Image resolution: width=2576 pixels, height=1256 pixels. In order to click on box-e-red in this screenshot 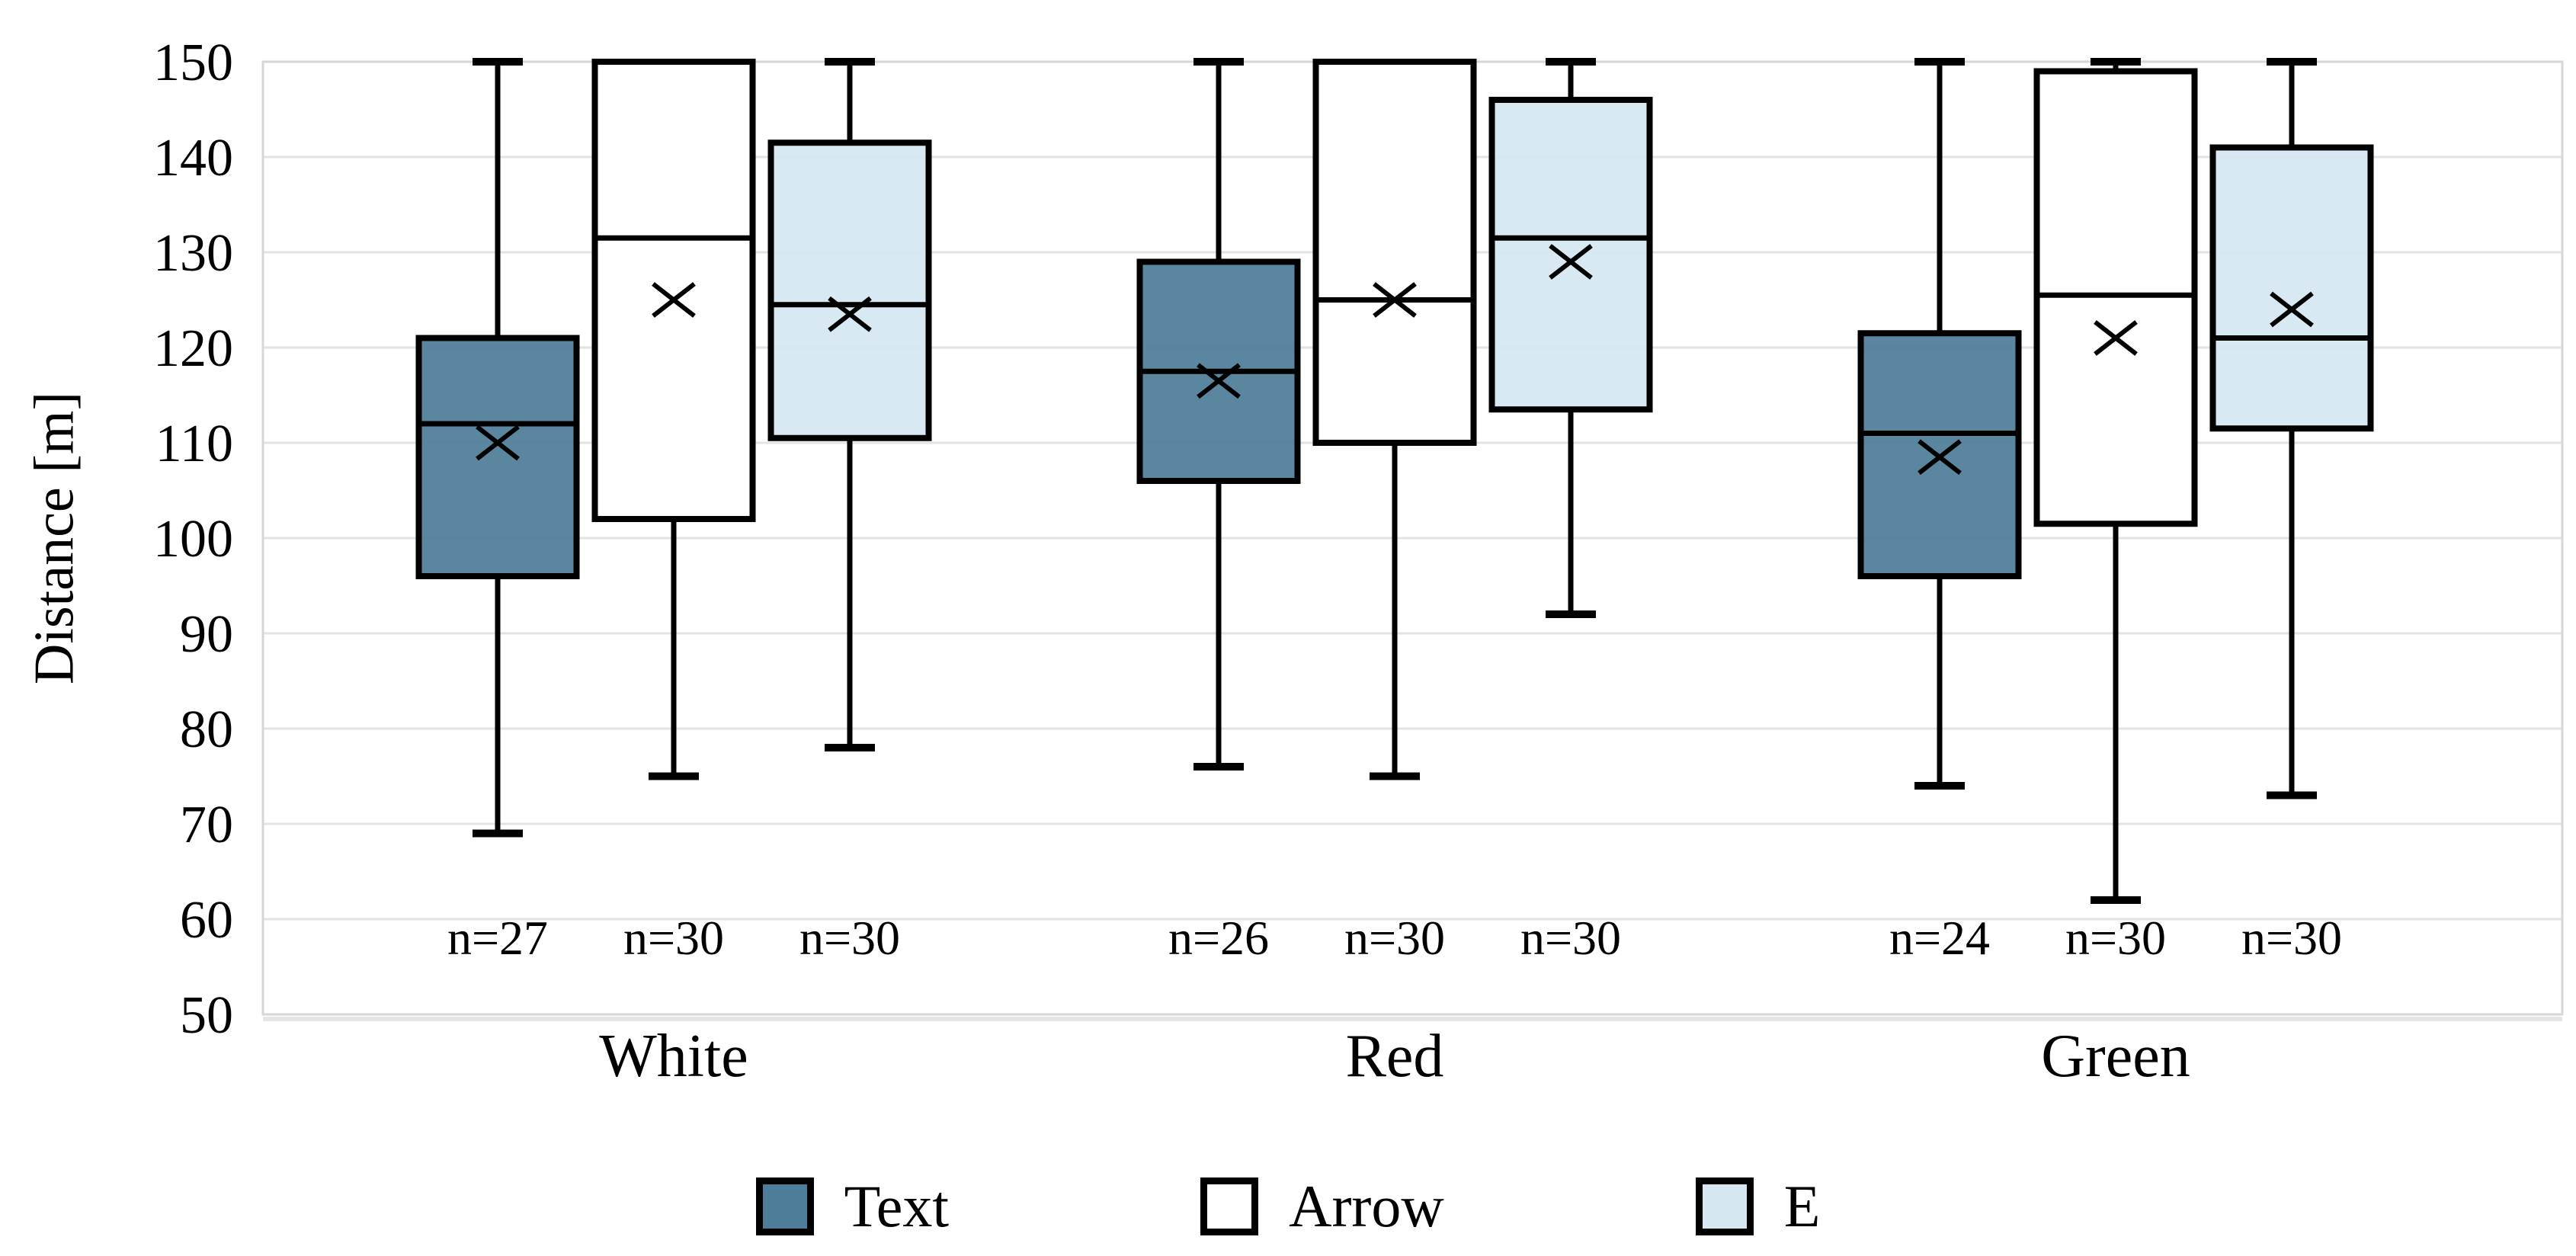, I will do `click(1571, 338)`.